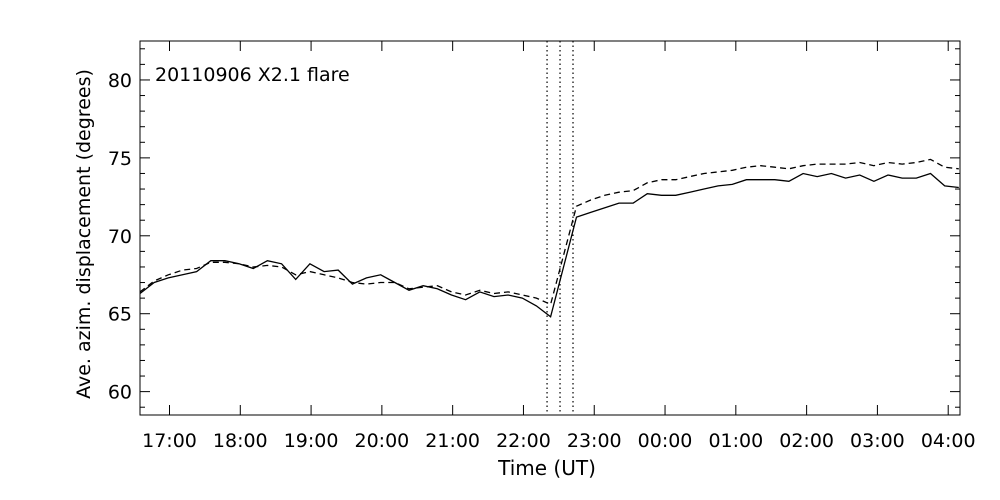  What do you see at coordinates (120, 315) in the screenshot?
I see `y-tick-label: 65` at bounding box center [120, 315].